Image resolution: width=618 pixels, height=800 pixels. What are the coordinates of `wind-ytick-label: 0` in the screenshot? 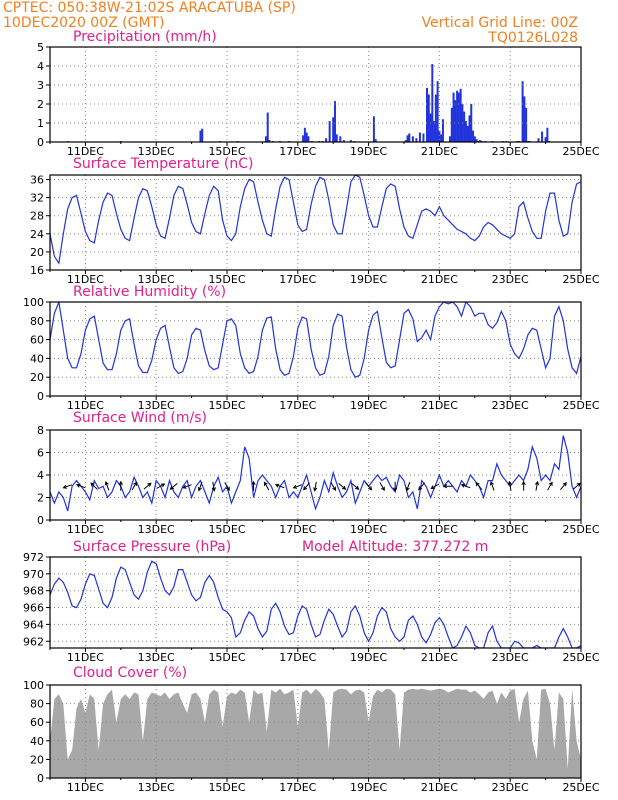 It's located at (40, 520).